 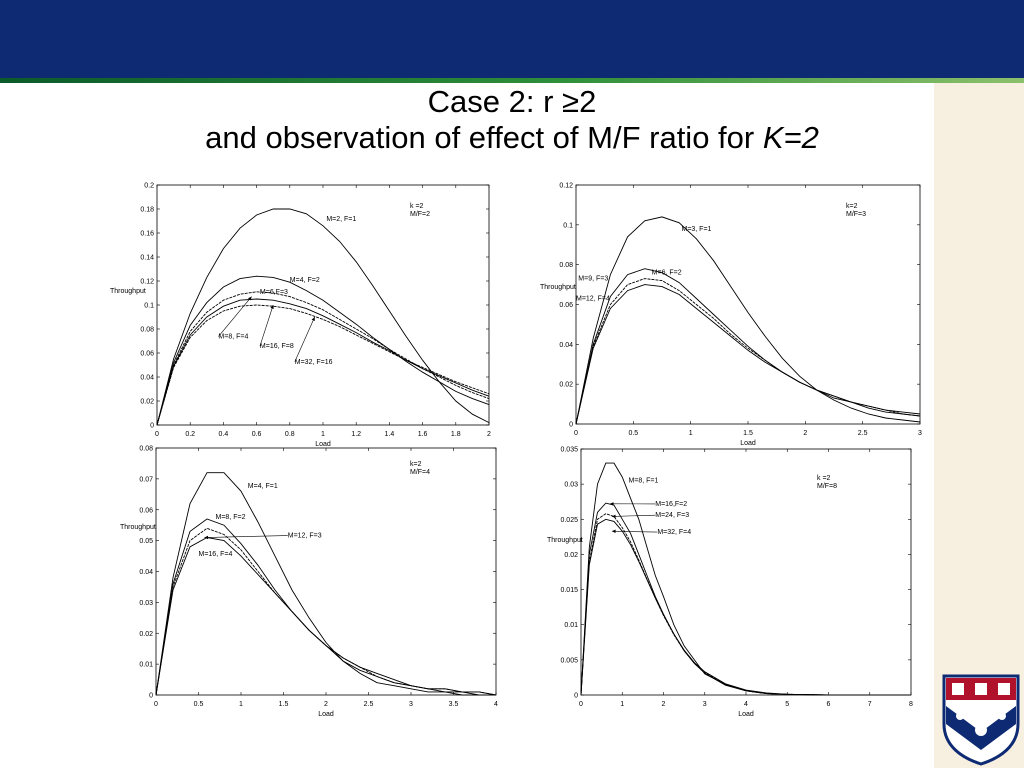 I want to click on series-annotation: M=16, F=4, so click(x=216, y=554).